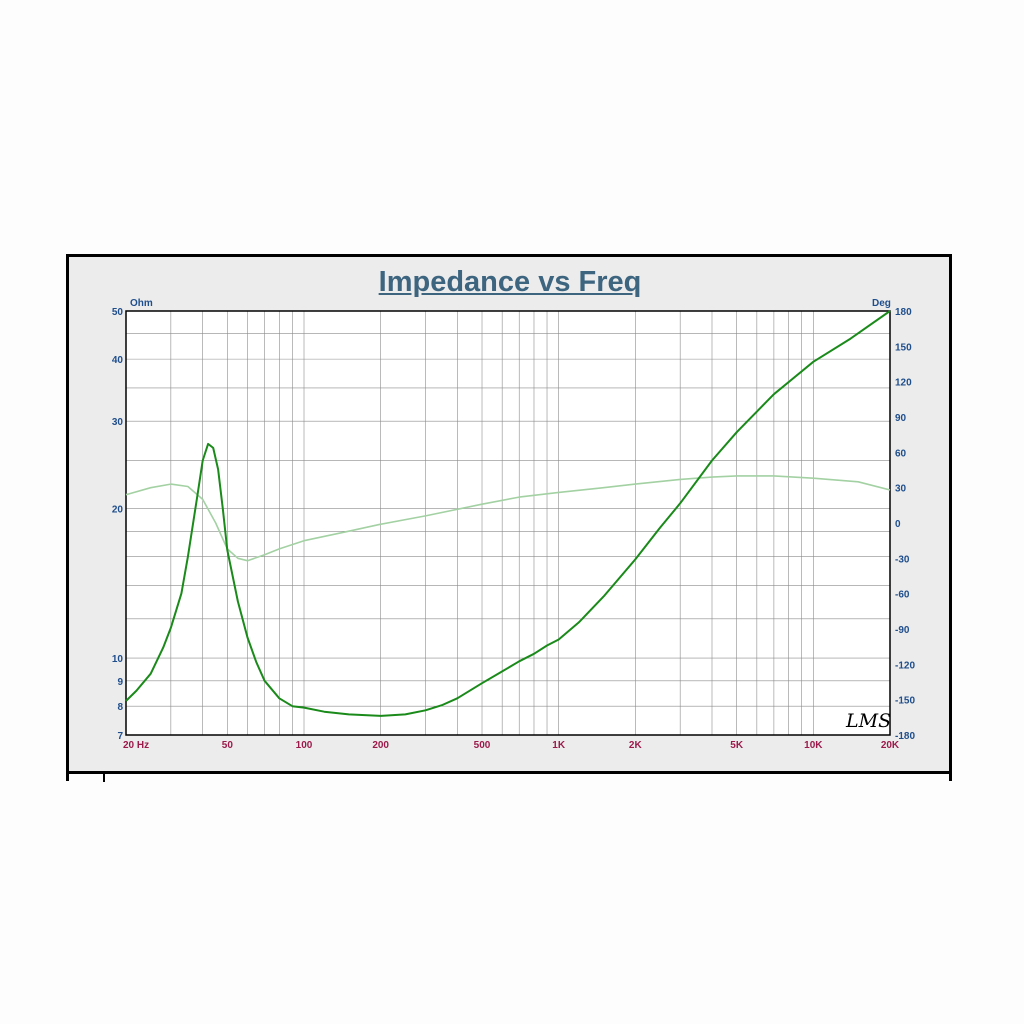  I want to click on right-tick-label: -180, so click(905, 736).